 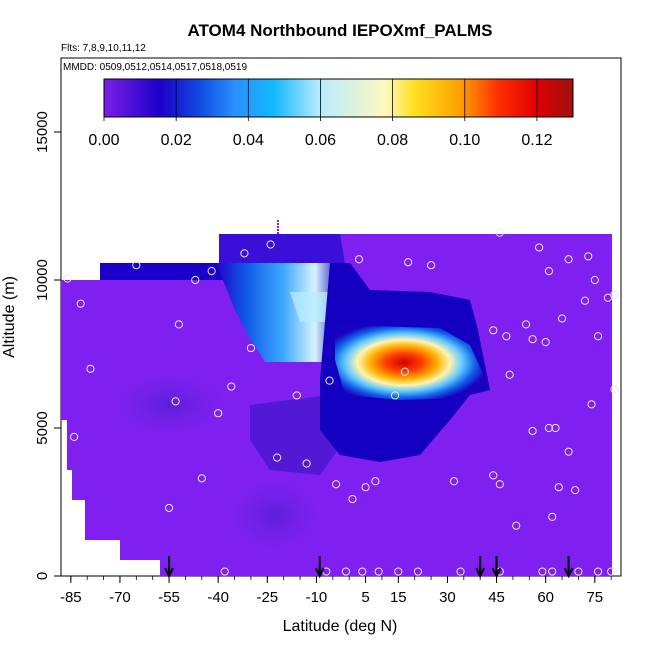 I want to click on colorbar, so click(x=338, y=98).